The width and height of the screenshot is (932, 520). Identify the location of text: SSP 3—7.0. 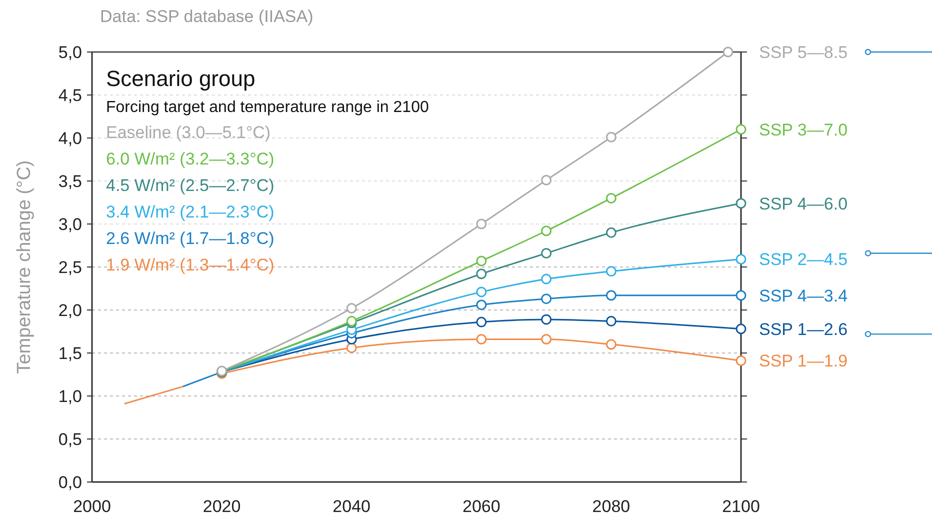
(803, 130).